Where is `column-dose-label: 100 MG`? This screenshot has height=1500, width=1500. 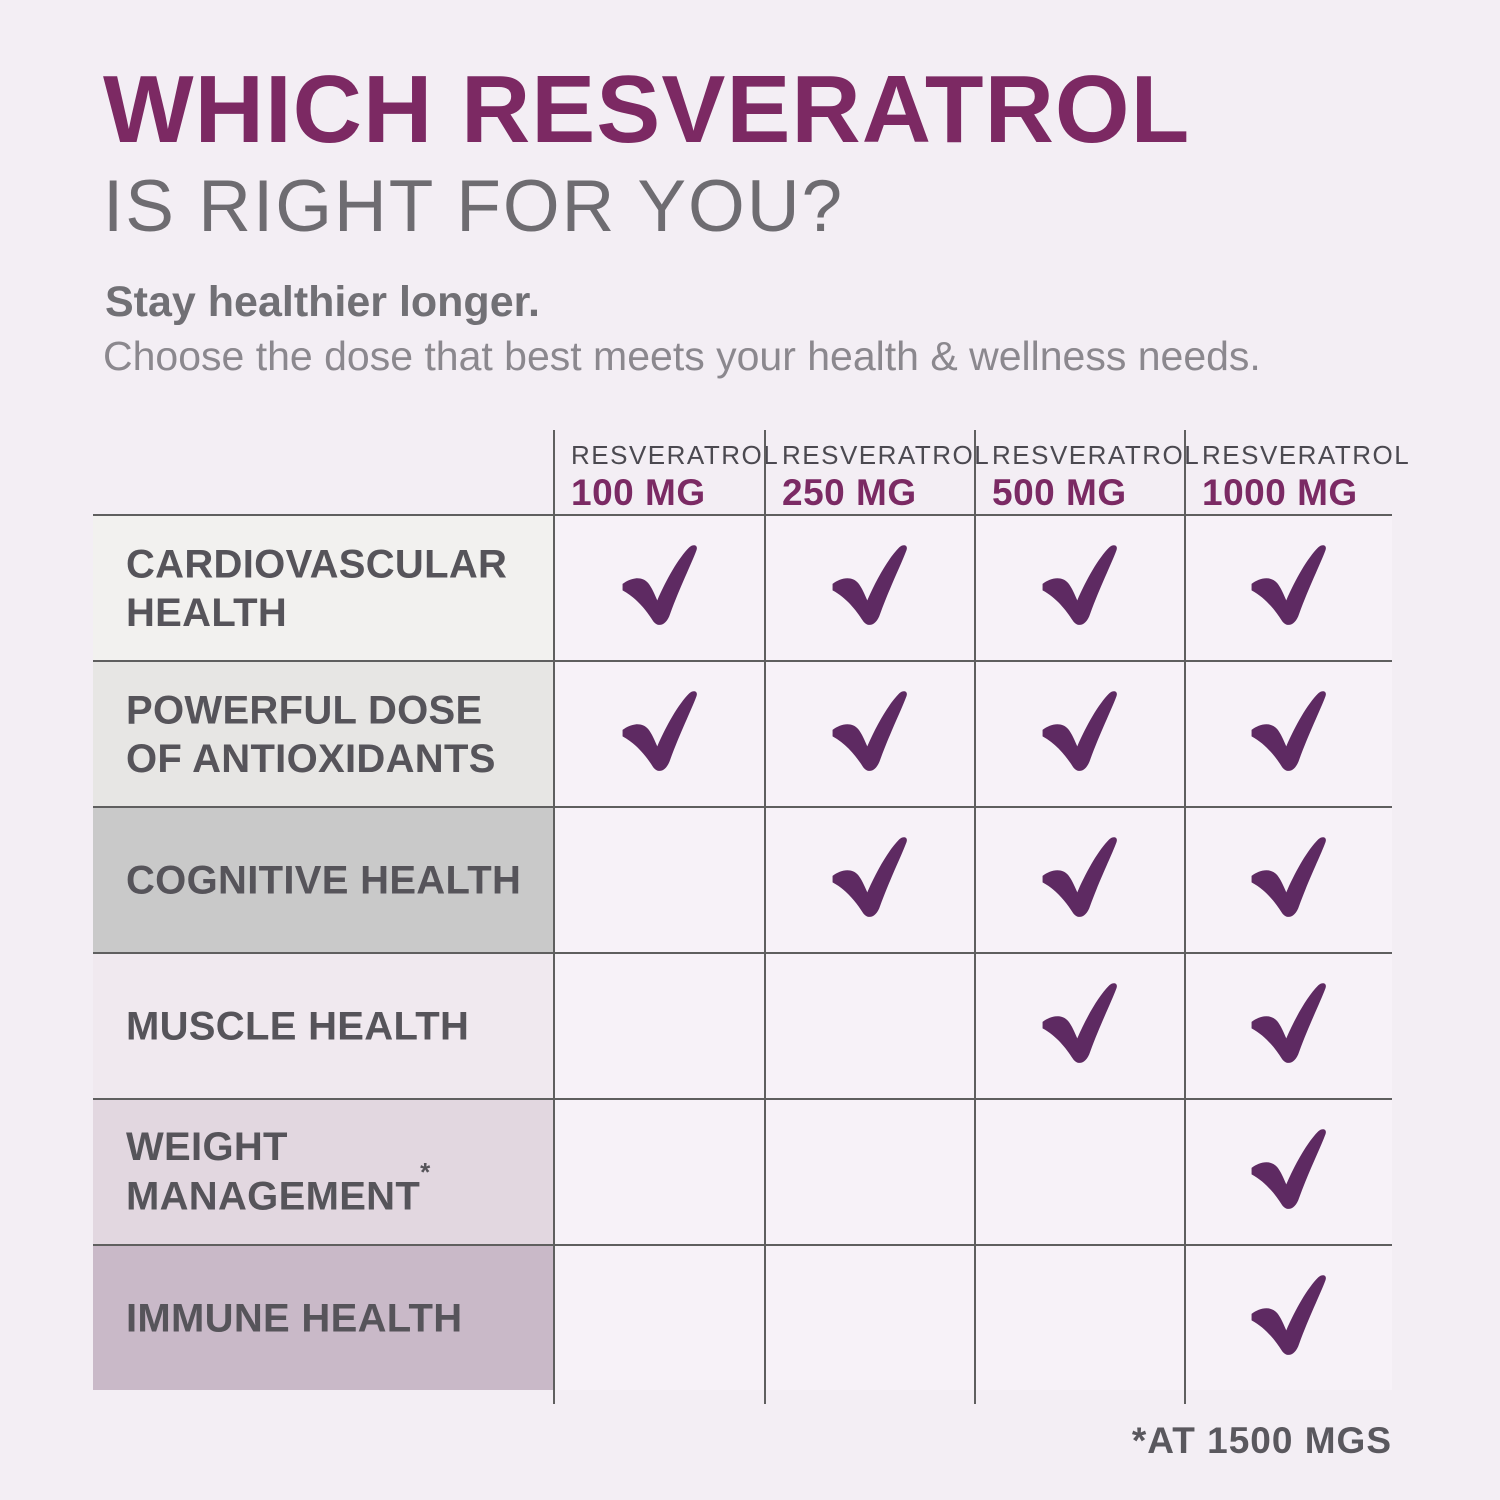 column-dose-label: 100 MG is located at coordinates (638, 492).